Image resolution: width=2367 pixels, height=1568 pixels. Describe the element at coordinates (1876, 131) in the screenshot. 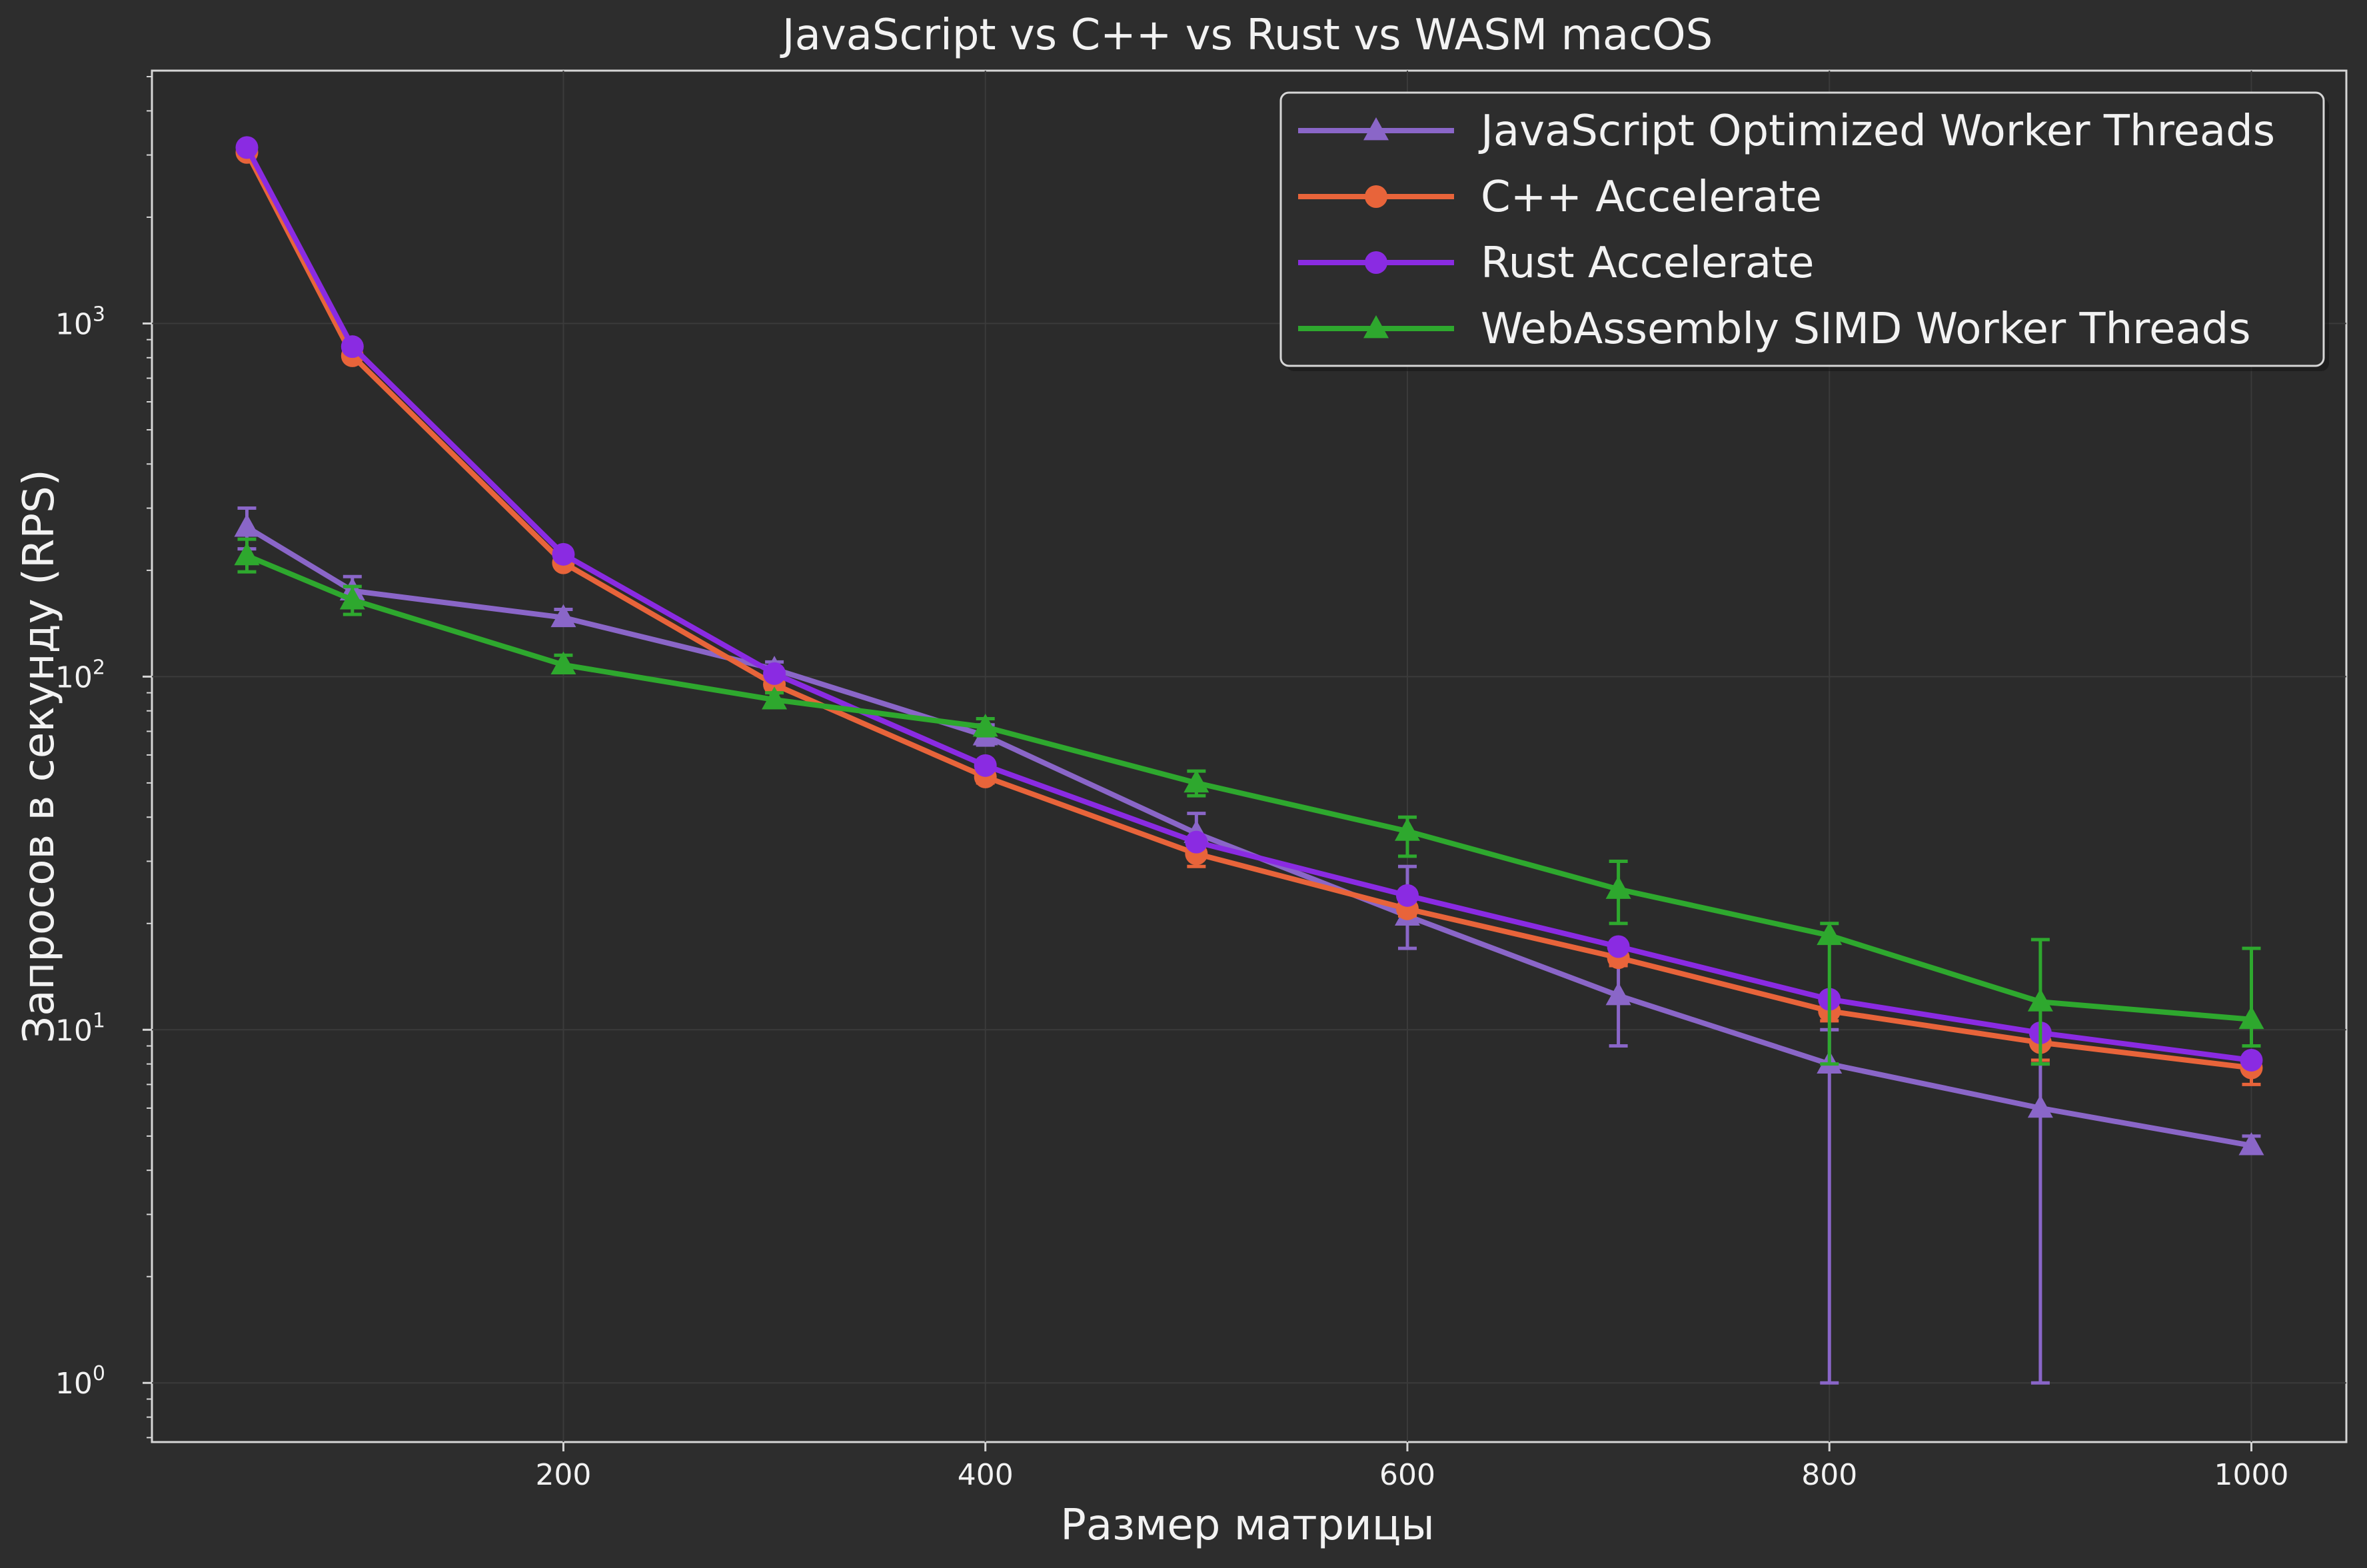

I see `legend-label: JavaScript Optimized Worker Threads` at that location.